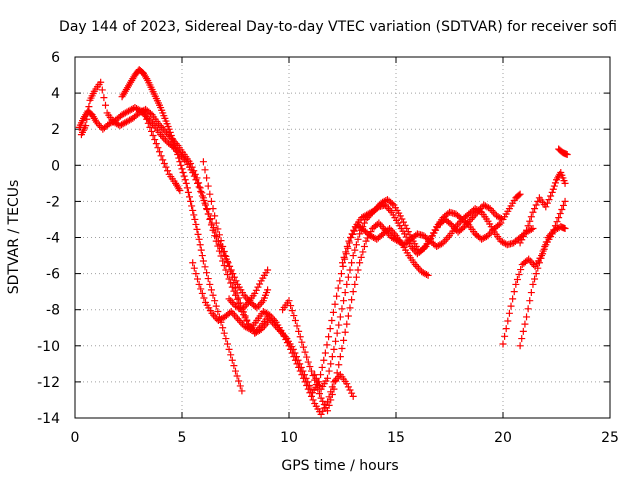  Describe the element at coordinates (53, 202) in the screenshot. I see `y-tick-label: -2` at that location.